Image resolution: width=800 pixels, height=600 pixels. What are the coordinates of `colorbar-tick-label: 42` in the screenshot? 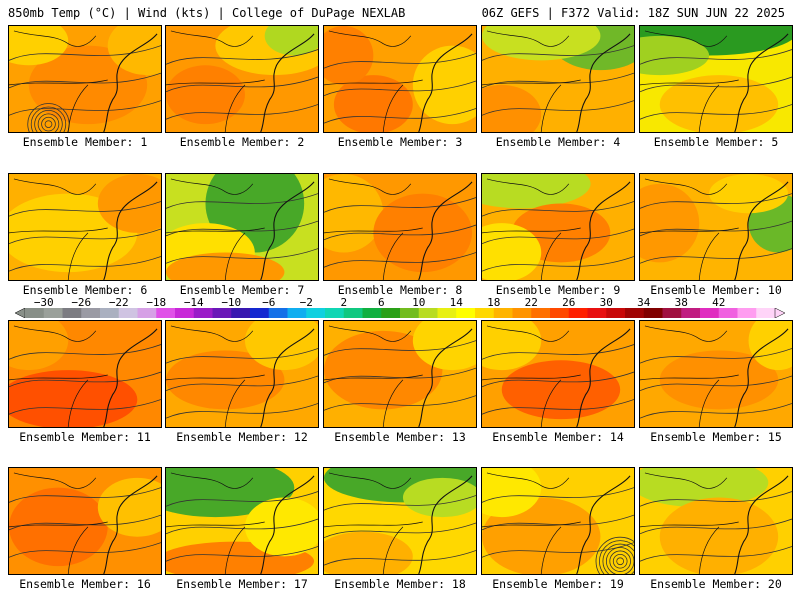 It's located at (719, 302).